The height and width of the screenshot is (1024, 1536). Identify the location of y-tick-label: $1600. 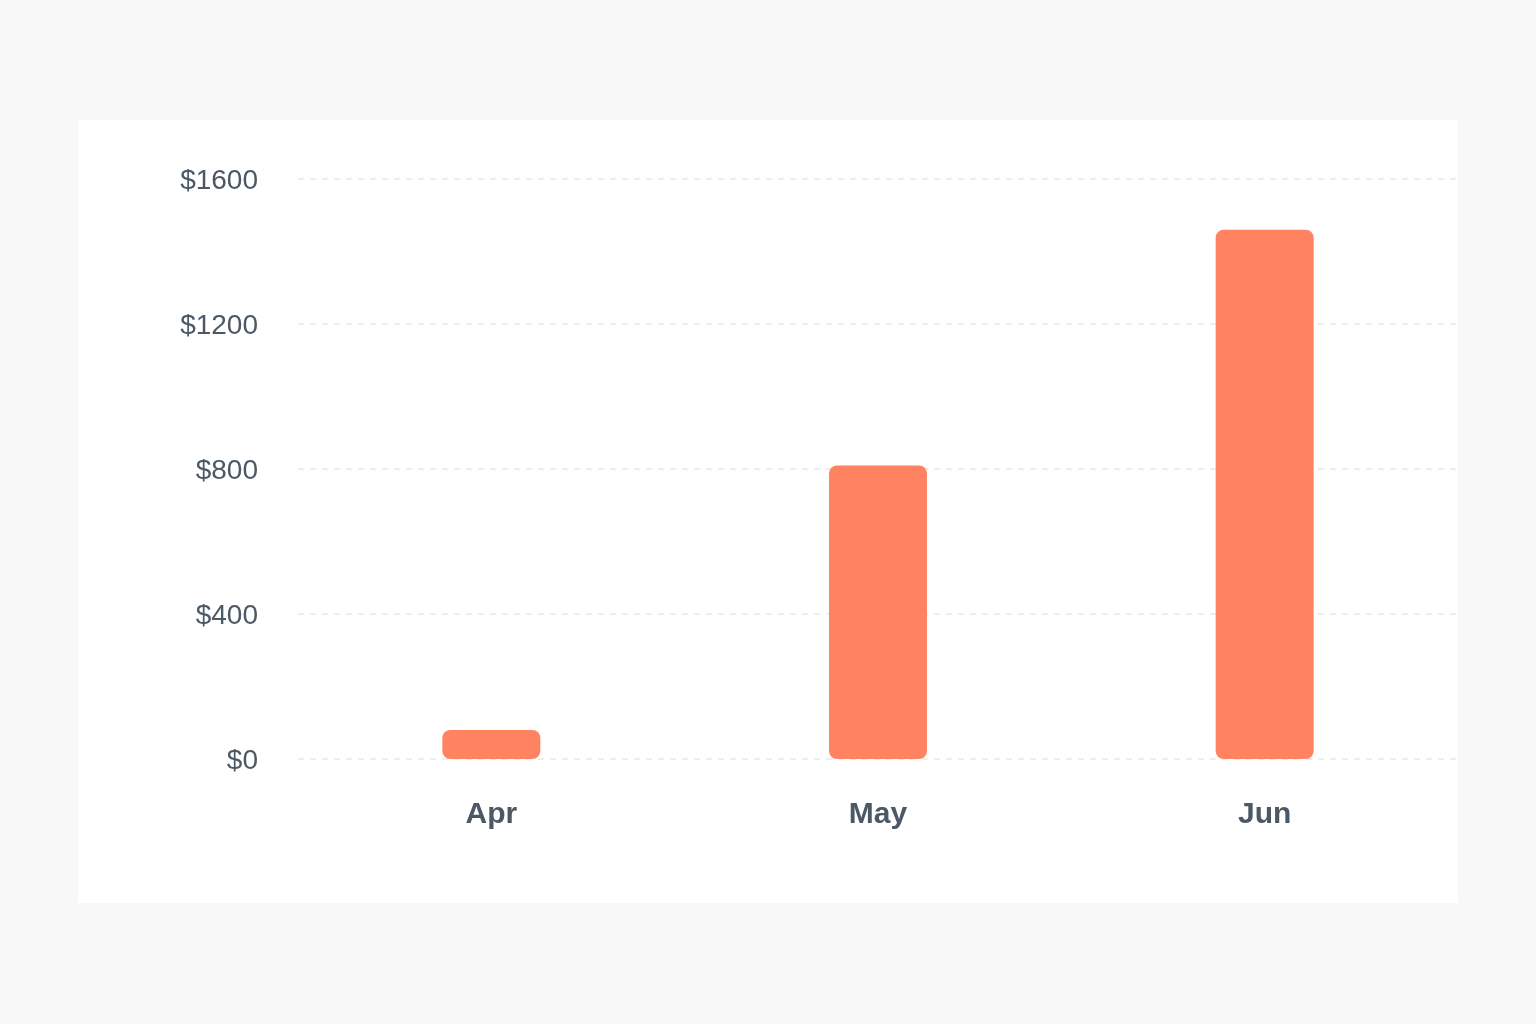
(219, 179).